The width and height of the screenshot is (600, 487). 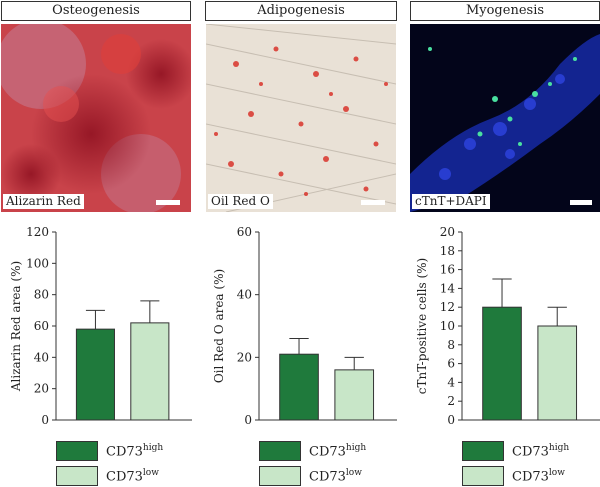 I want to click on micrograph-adipogenesis: Oil Red O, so click(x=301, y=118).